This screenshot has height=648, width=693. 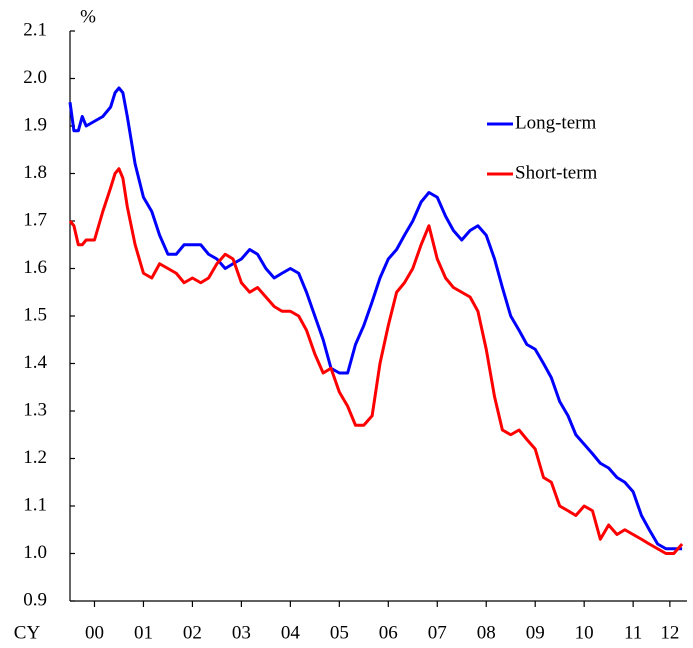 I want to click on x-tick-label: 10, so click(x=584, y=632).